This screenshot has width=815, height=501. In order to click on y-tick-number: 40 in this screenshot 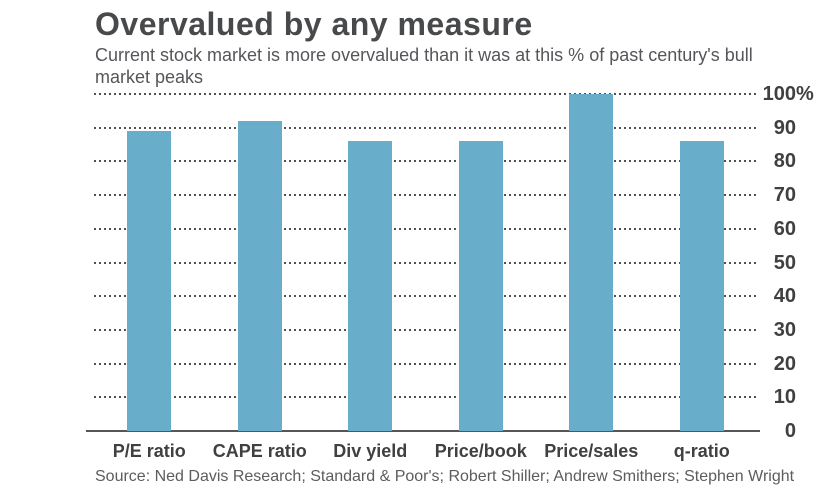, I will do `click(784, 296)`.